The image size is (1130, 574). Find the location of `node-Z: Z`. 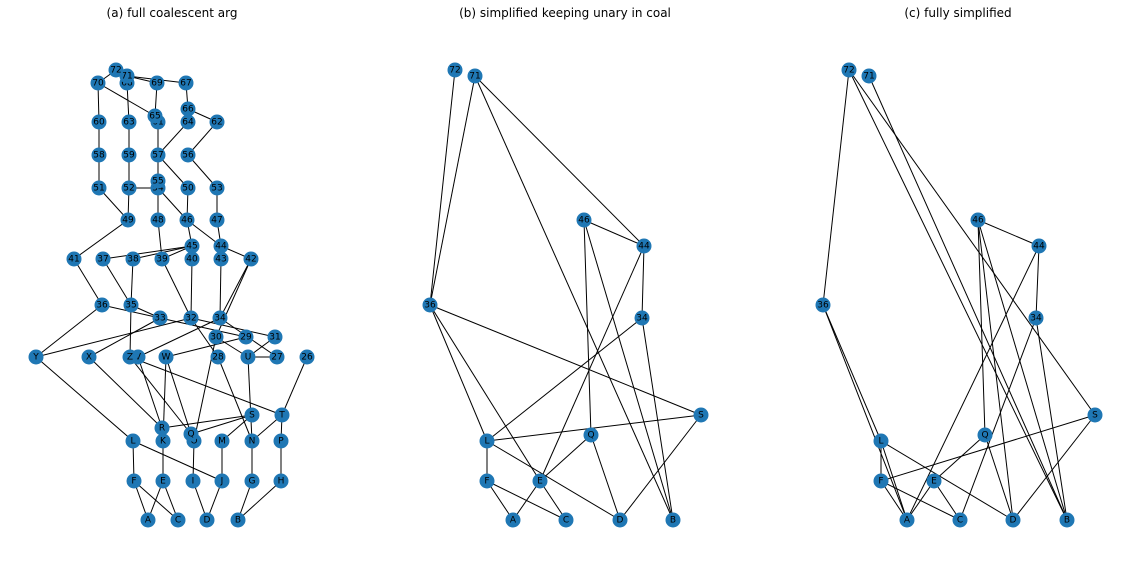

node-Z: Z is located at coordinates (130, 357).